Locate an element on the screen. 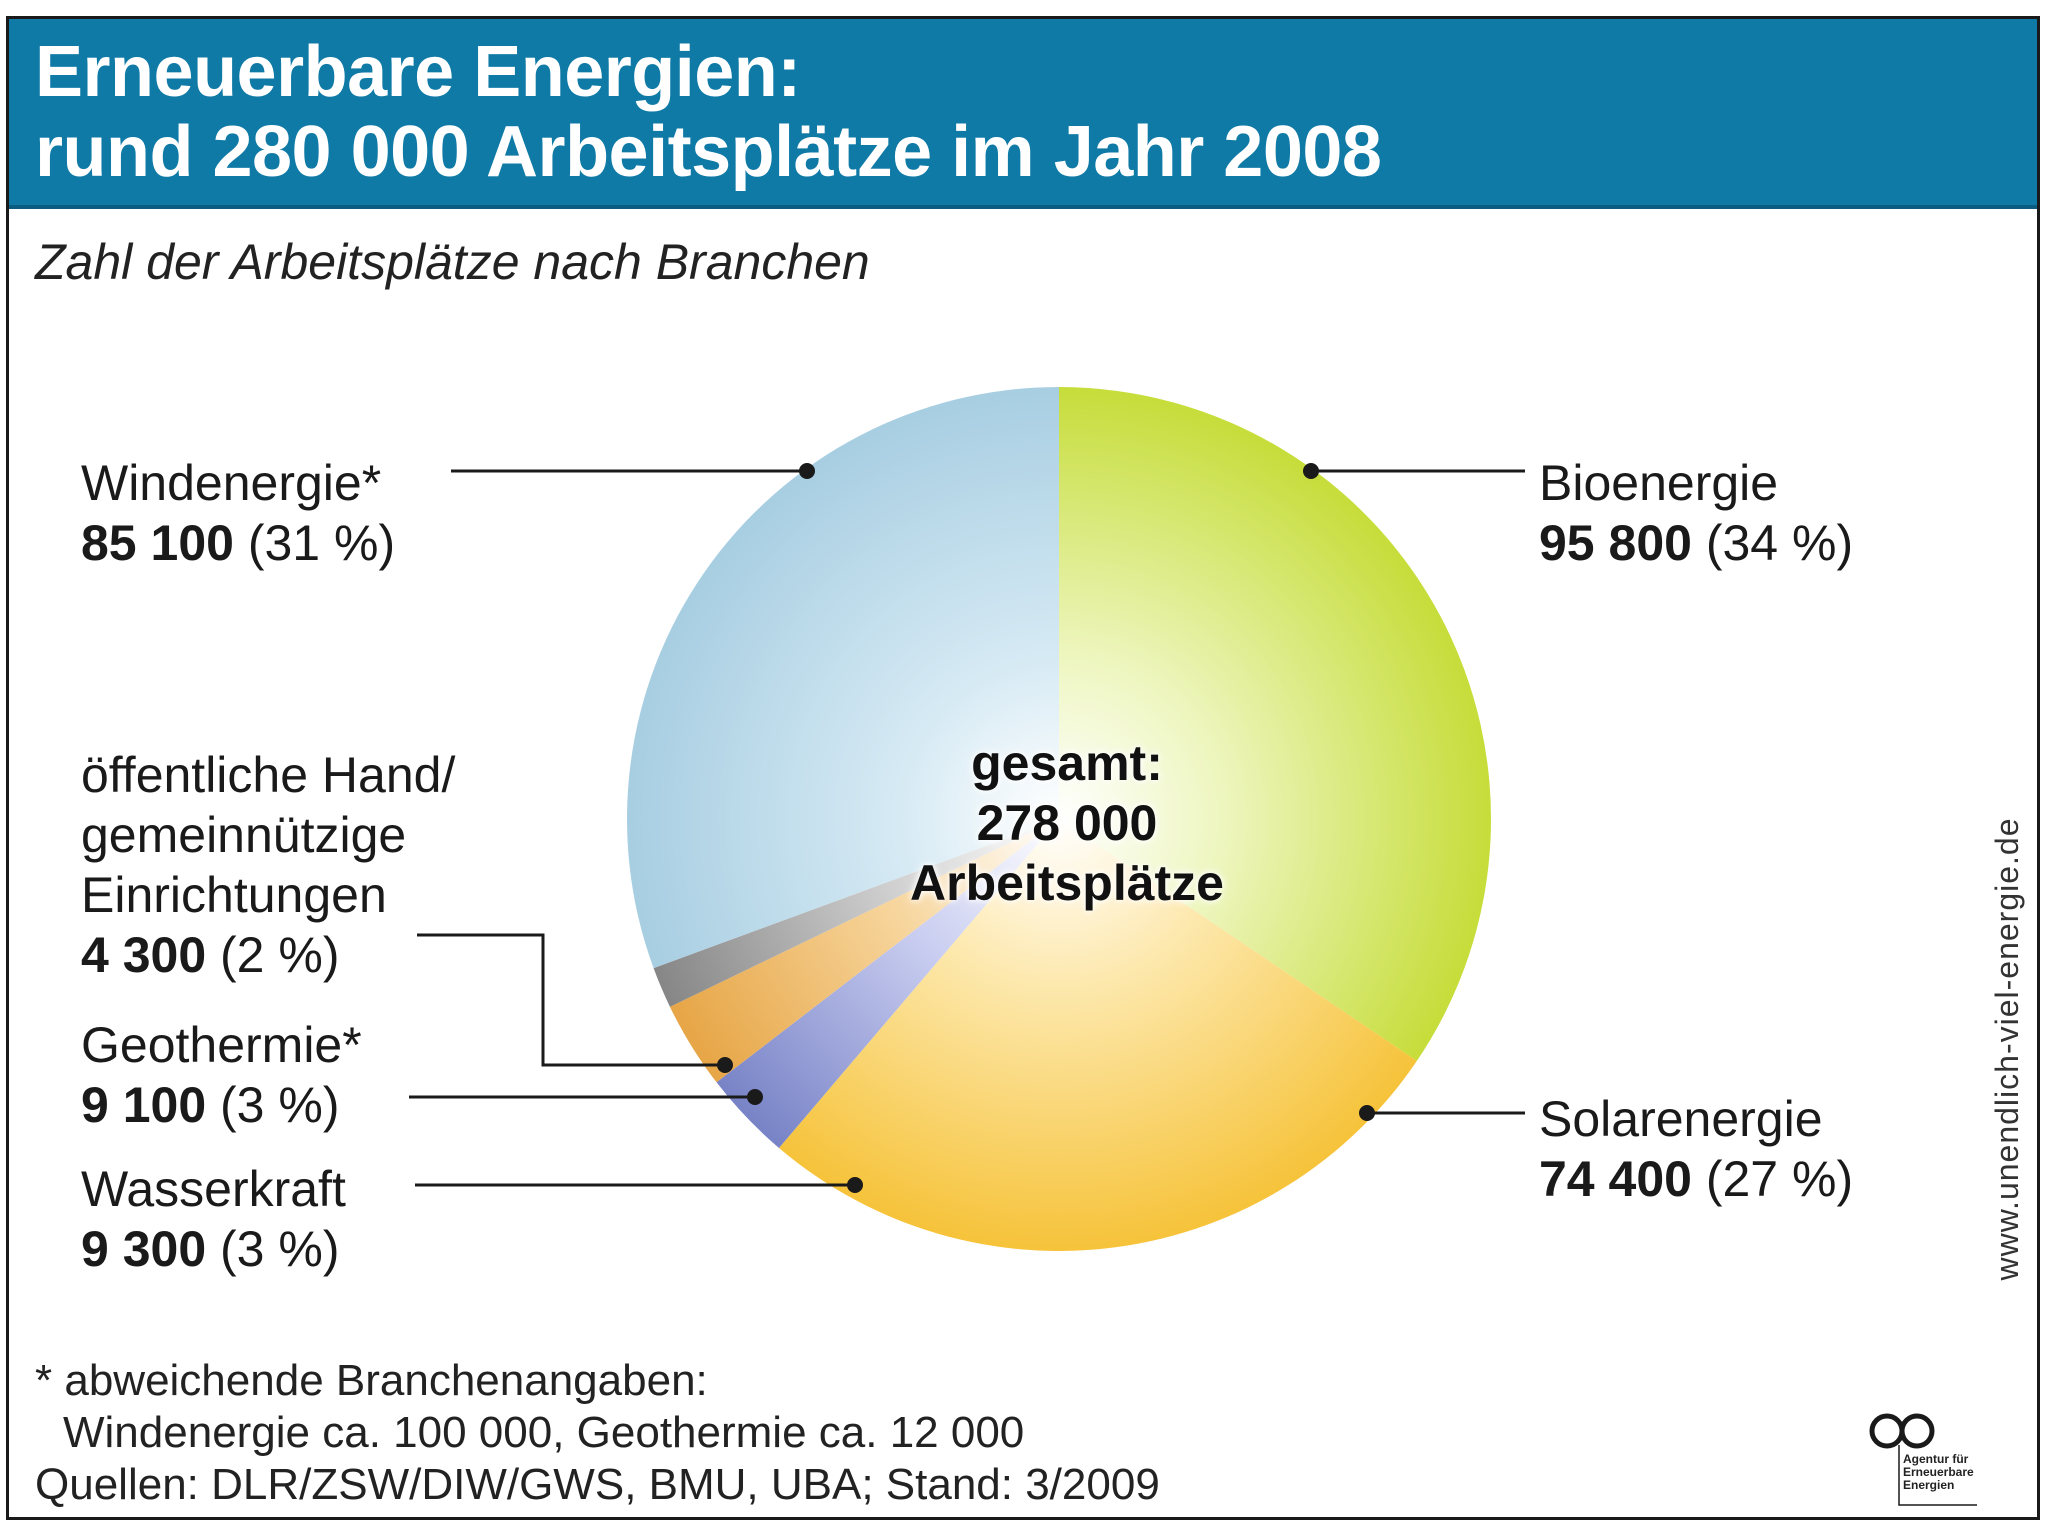  label-oeffentliche-hand-name-2: gemeinnützige is located at coordinates (244, 835).